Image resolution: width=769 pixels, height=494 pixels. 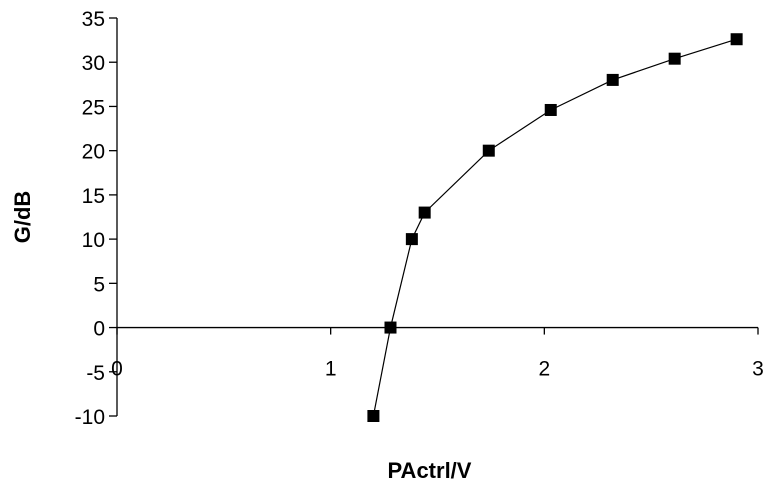 I want to click on x-tick-label: 0, so click(x=117, y=369).